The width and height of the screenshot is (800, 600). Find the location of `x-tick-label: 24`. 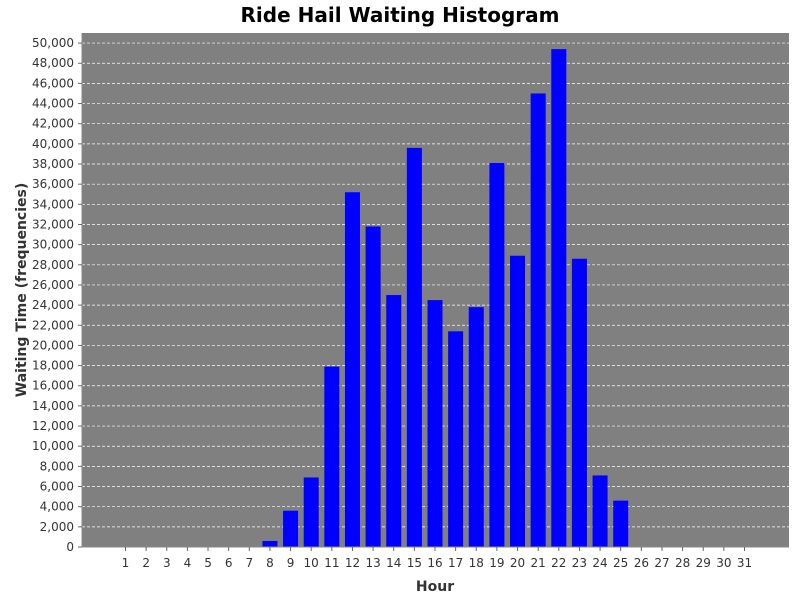

x-tick-label: 24 is located at coordinates (599, 563).